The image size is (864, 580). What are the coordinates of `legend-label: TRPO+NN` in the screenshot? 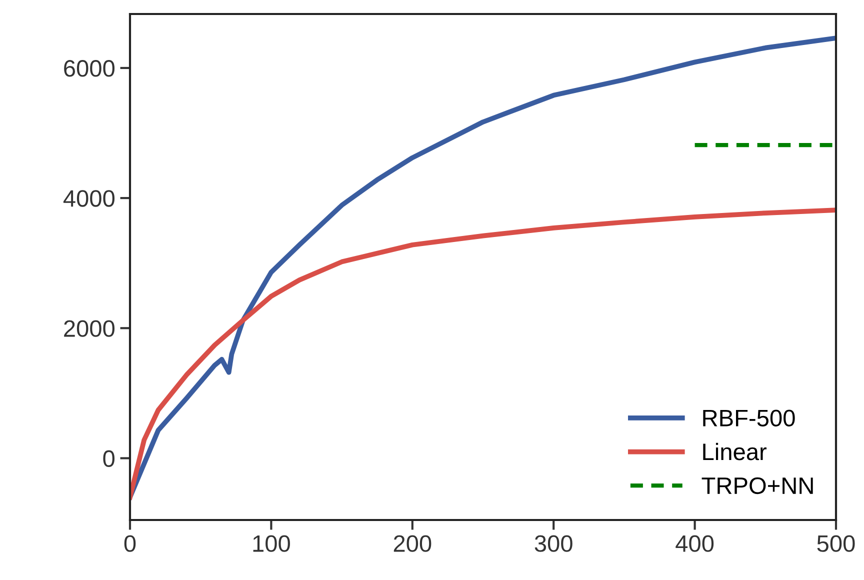 It's located at (757, 485).